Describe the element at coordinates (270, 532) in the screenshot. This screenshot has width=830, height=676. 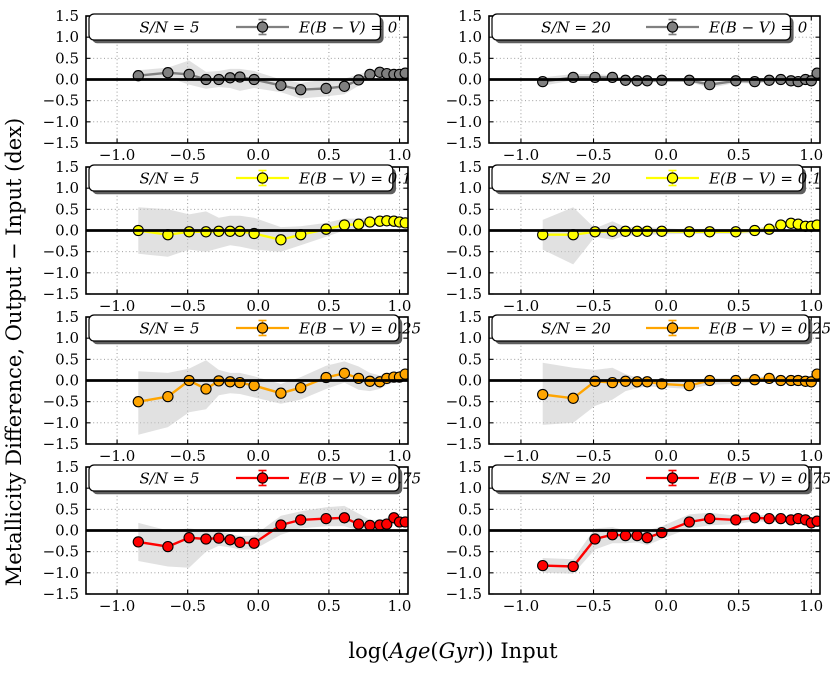
I see `data-points` at that location.